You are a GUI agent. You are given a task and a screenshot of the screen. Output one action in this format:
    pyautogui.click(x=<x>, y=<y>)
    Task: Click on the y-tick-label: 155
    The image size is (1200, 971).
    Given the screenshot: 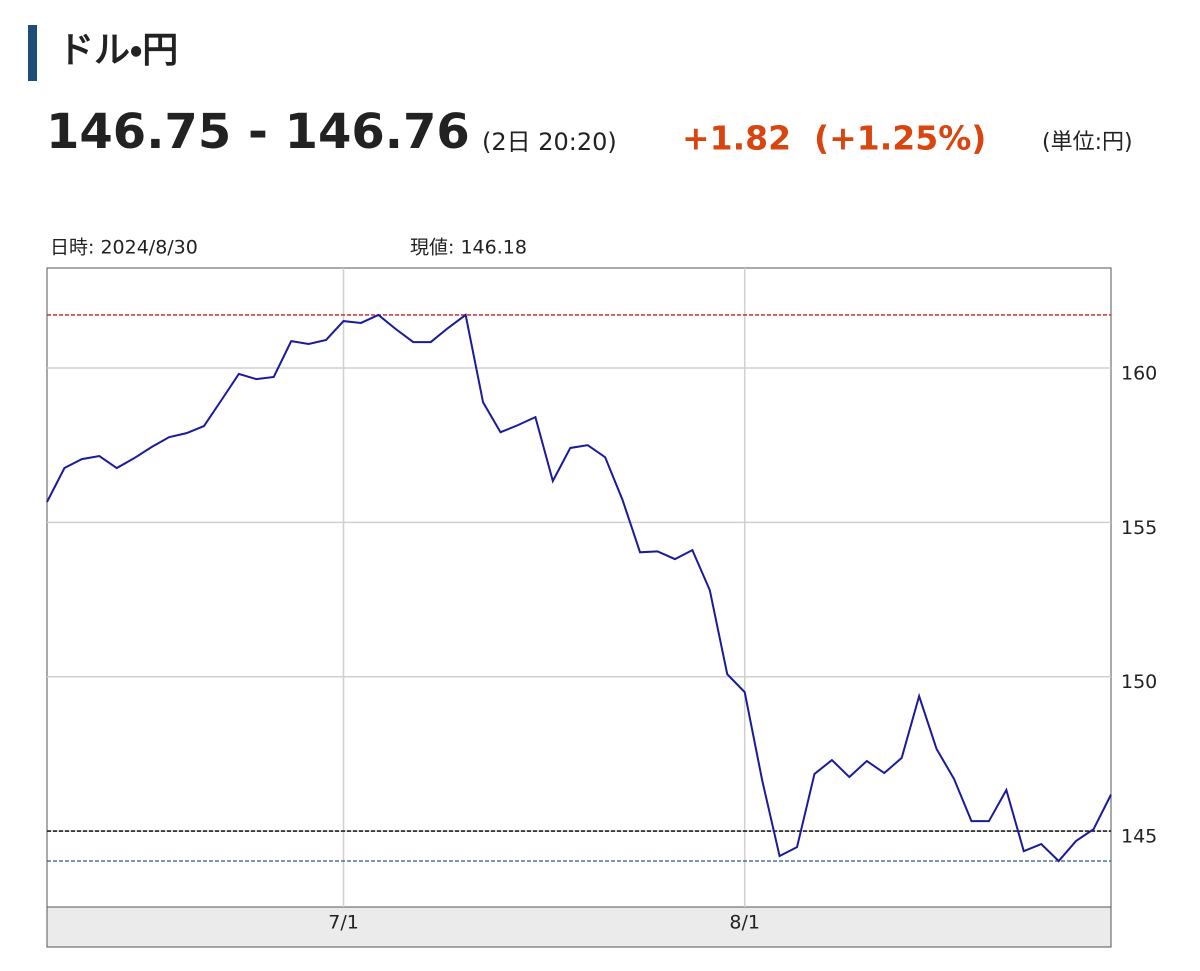 What is the action you would take?
    pyautogui.click(x=1139, y=528)
    